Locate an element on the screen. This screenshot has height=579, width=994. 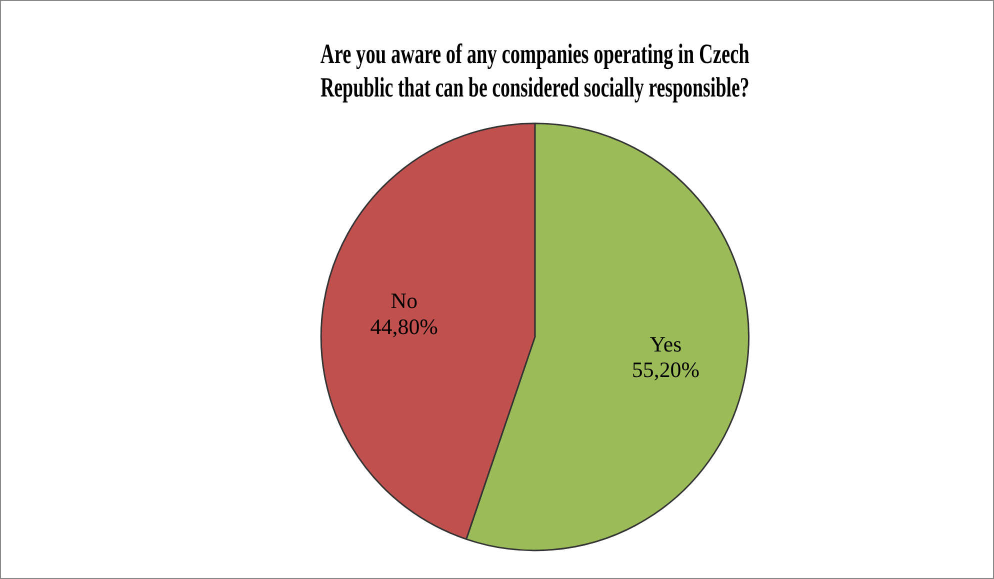
data-label: 55,20% is located at coordinates (666, 369).